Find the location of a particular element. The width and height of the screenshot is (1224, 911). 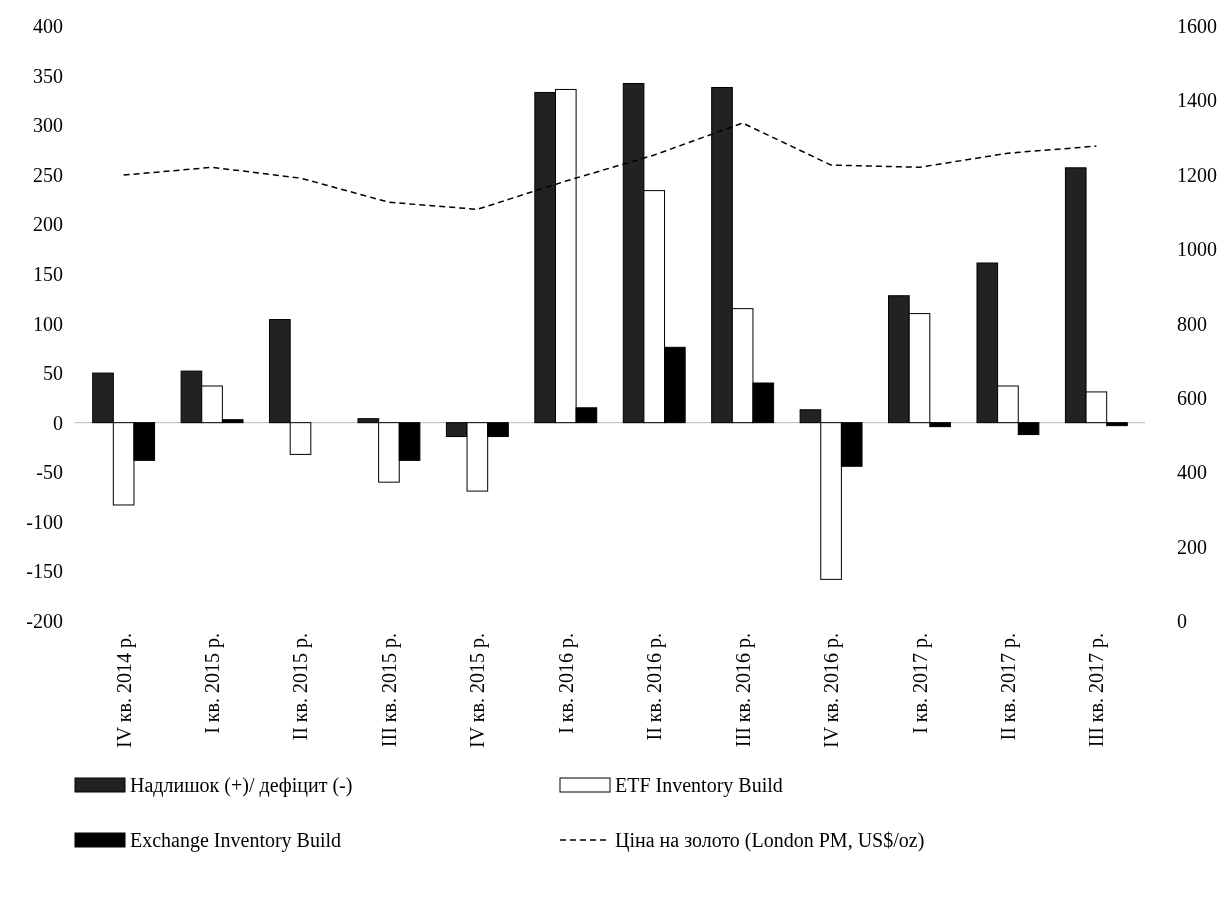

y2-tick-label: 1600 is located at coordinates (1197, 26).